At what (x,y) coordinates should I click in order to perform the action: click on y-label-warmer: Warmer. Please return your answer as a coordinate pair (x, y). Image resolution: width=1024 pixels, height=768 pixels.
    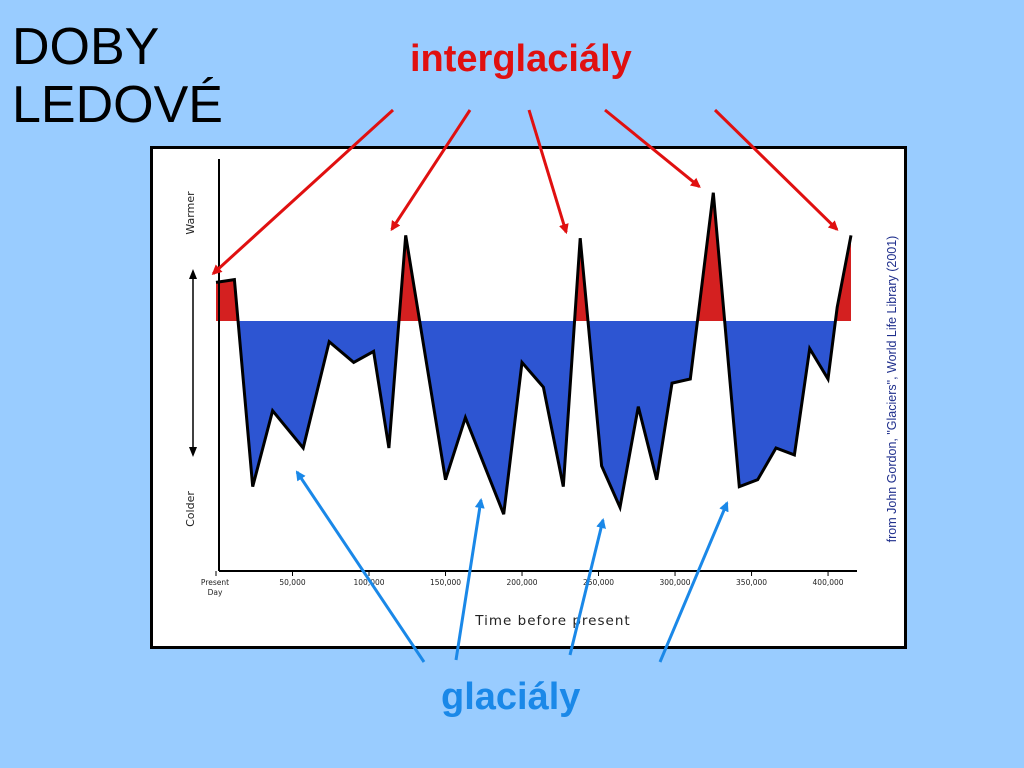
    Looking at the image, I should click on (190, 213).